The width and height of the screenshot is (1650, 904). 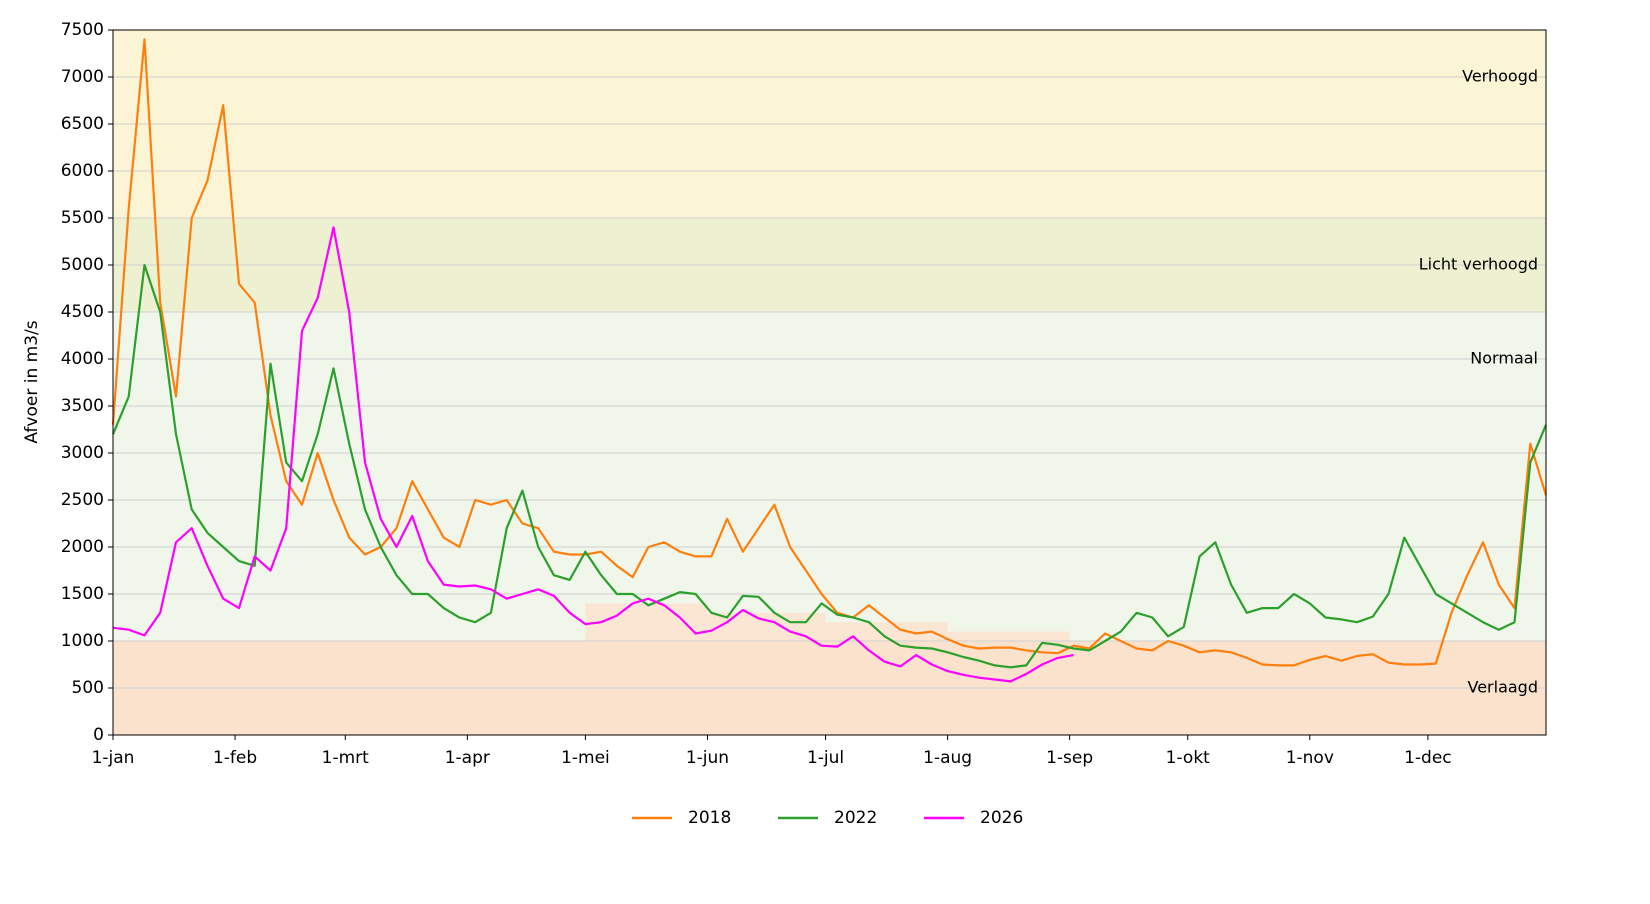 What do you see at coordinates (1478, 264) in the screenshot?
I see `band-label: Licht verhoogd` at bounding box center [1478, 264].